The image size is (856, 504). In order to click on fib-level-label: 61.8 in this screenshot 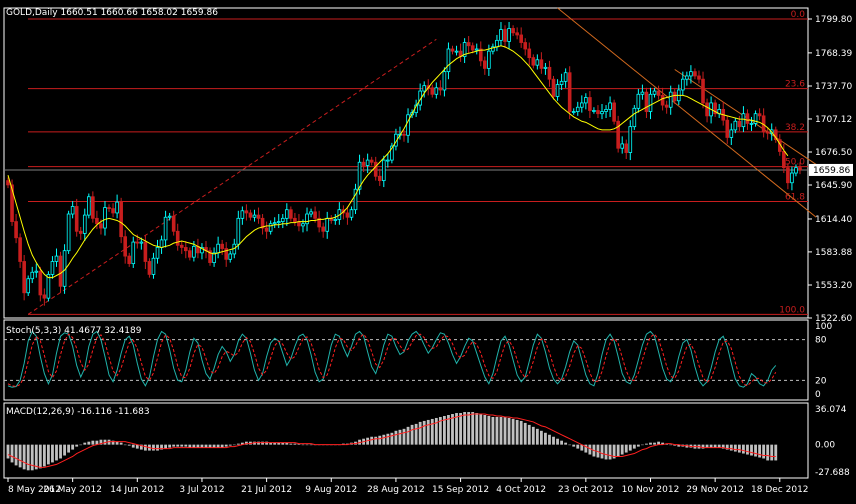, I will do `click(795, 198)`.